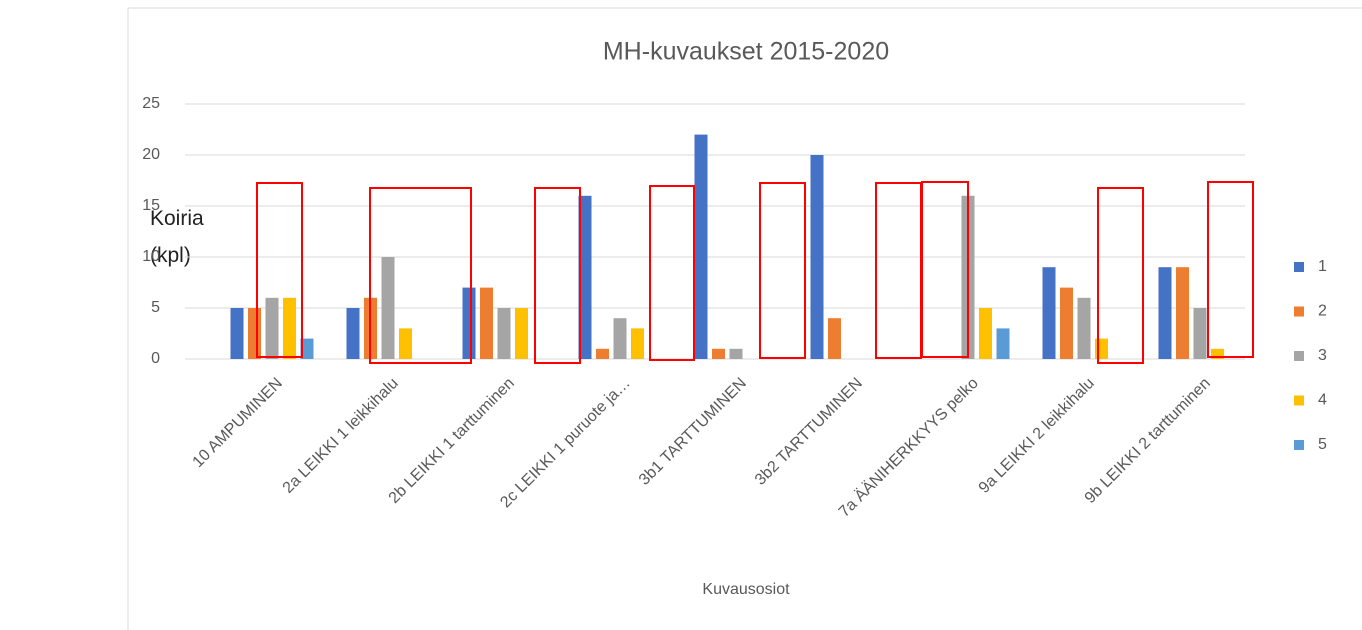 This screenshot has height=630, width=1362. Describe the element at coordinates (452, 441) in the screenshot. I see `x-tick-label: 2b LEIKKI 1 tarttuminen` at that location.